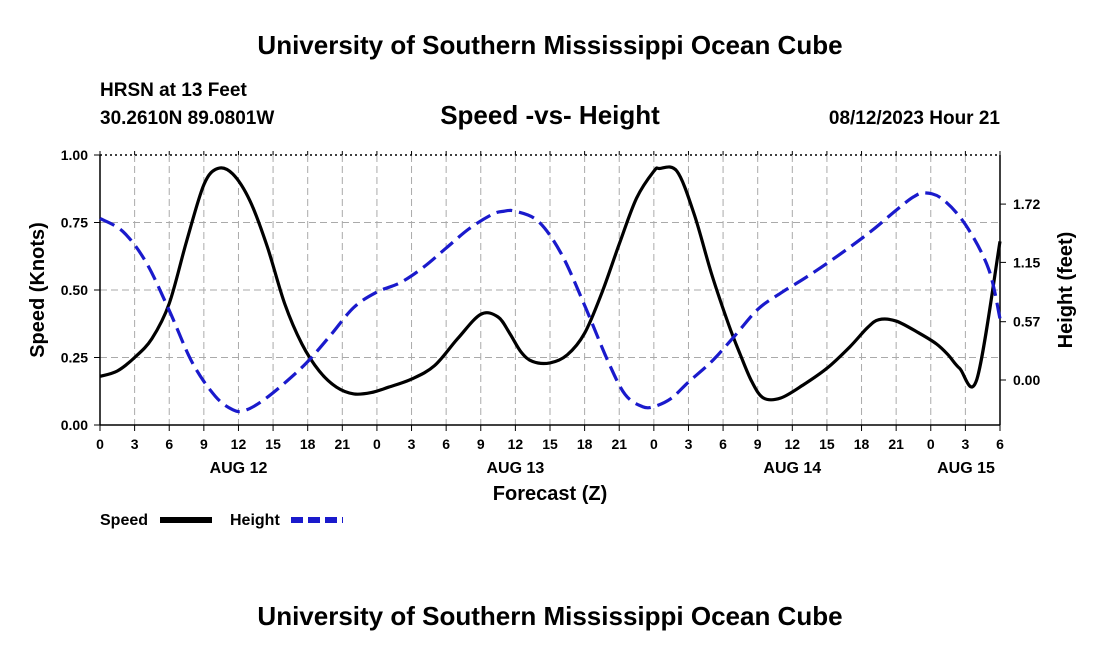 Image resolution: width=1100 pixels, height=650 pixels. What do you see at coordinates (550, 494) in the screenshot?
I see `x-axis-title: Forecast (Z)` at bounding box center [550, 494].